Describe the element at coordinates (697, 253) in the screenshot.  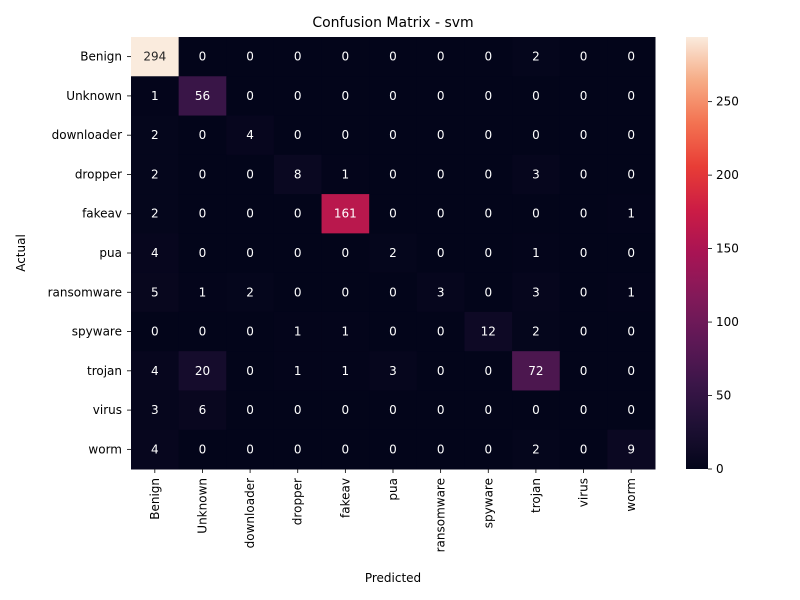
I see `colorbar-gradient` at that location.